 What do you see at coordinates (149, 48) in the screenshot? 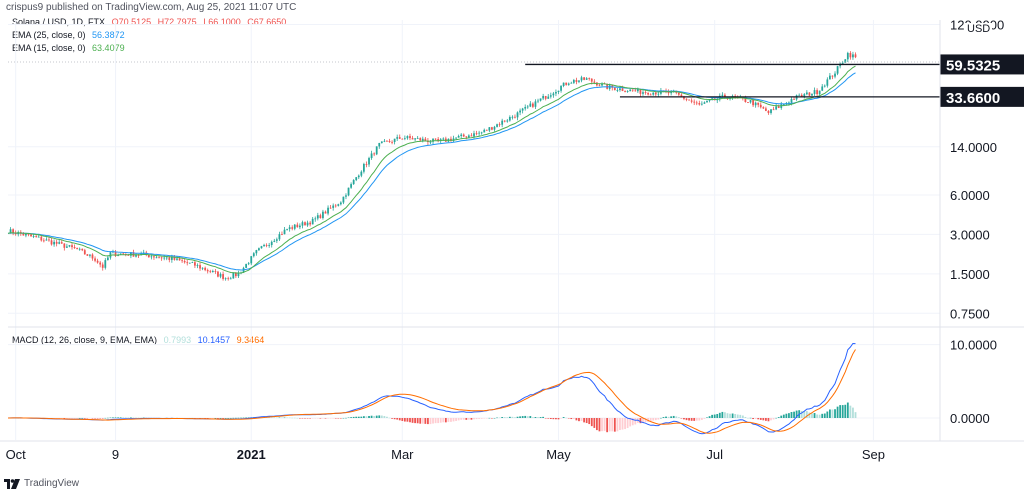
I see `ema15-legend-row: EMA (15, close, 0) 63.4079` at bounding box center [149, 48].